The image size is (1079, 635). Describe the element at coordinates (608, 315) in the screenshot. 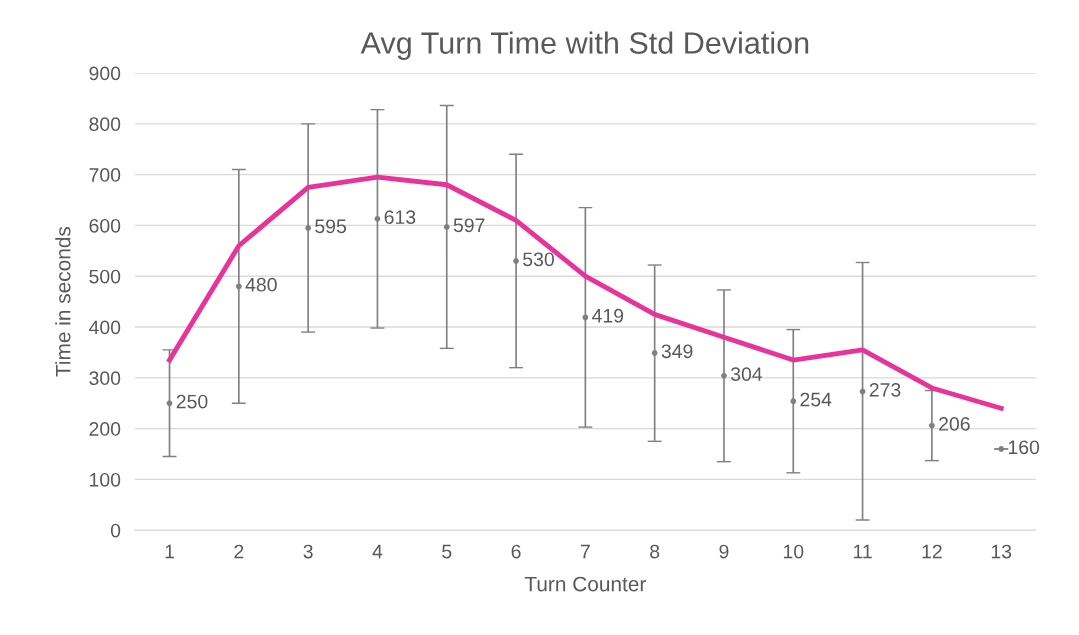

I see `data-label: 419` at that location.